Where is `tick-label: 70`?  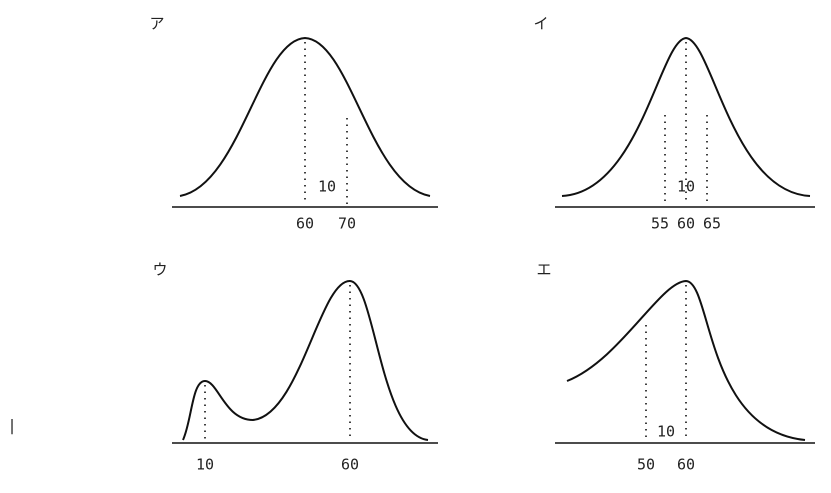 tick-label: 70 is located at coordinates (347, 224).